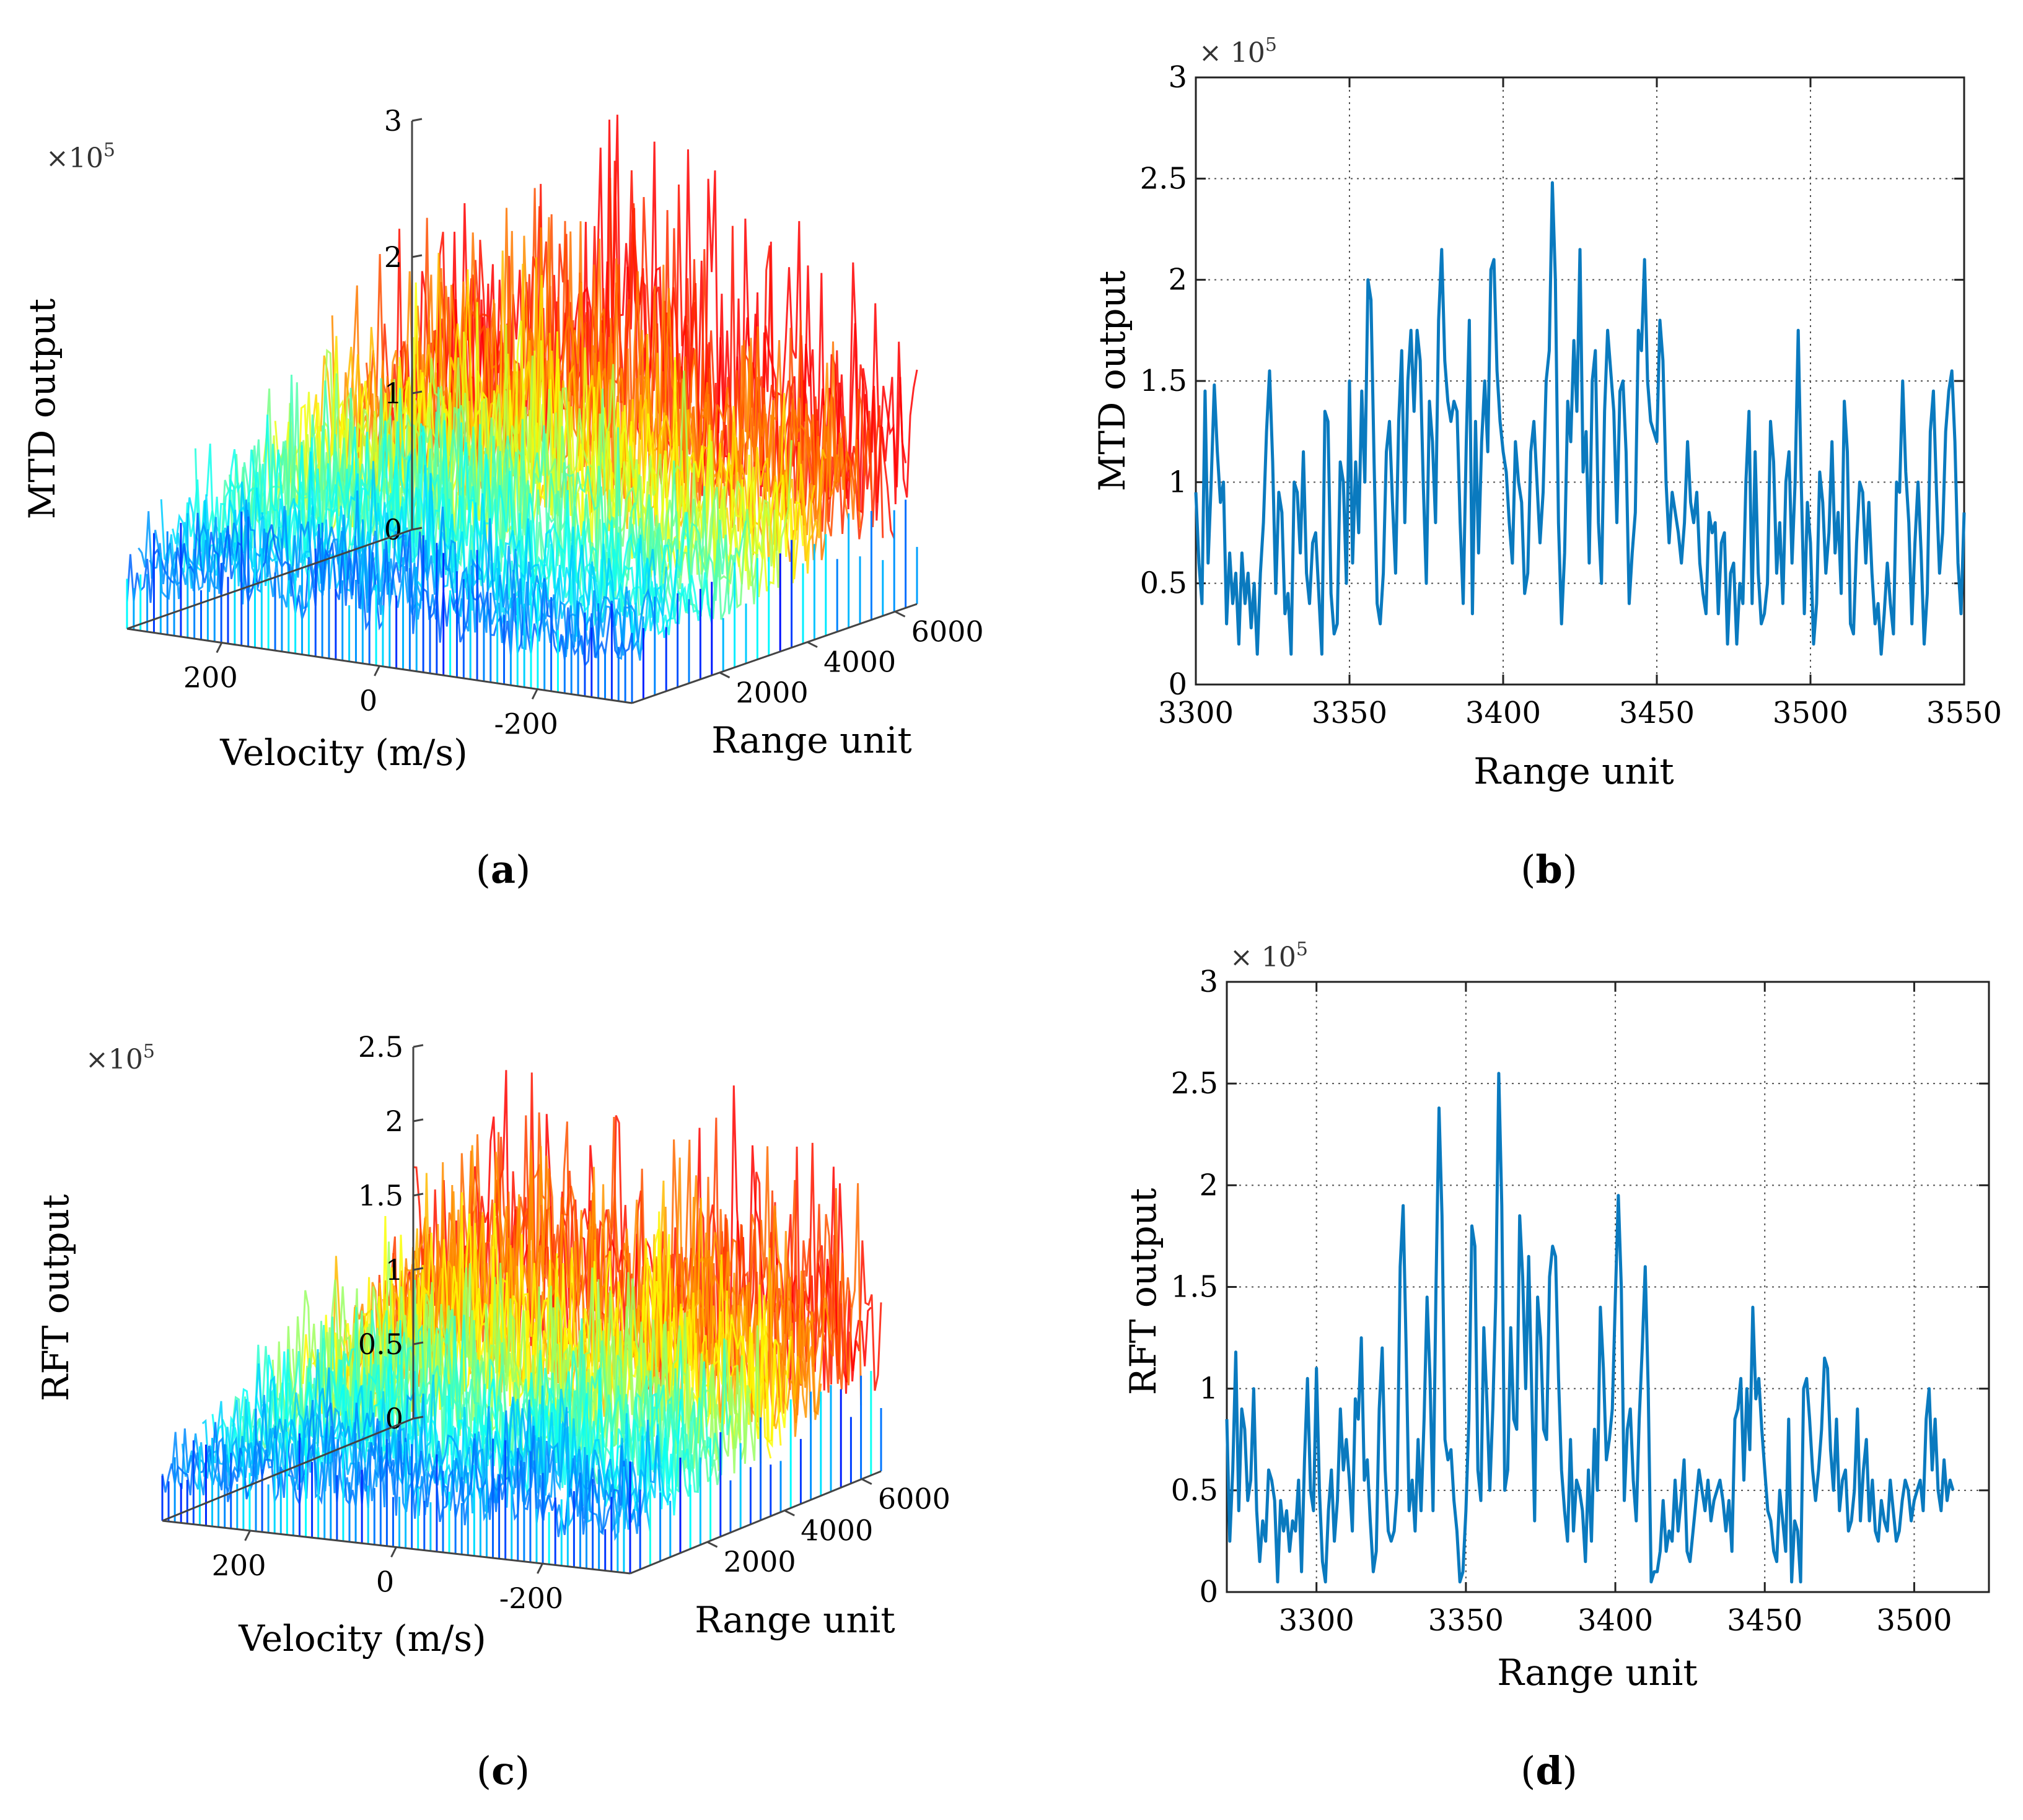 This screenshot has width=2023, height=1820. I want to click on z-axis-label-c: RFT output, so click(56, 1297).